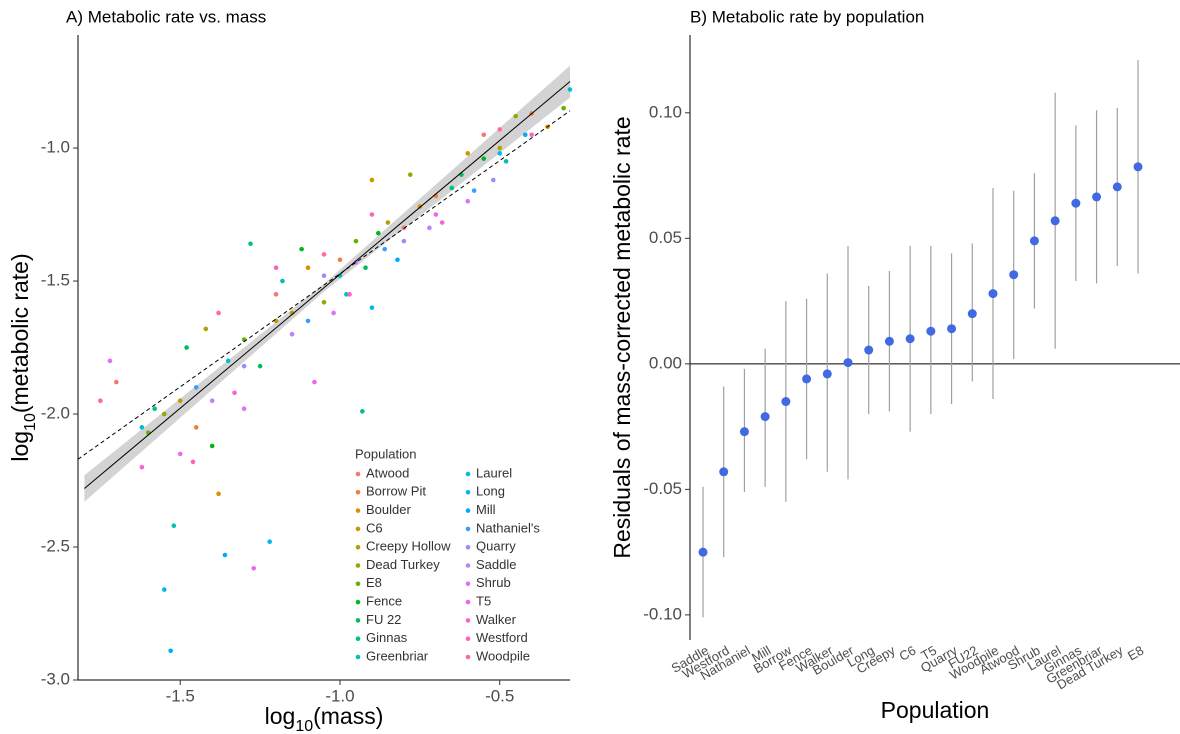 Image resolution: width=1180 pixels, height=734 pixels. What do you see at coordinates (403, 564) in the screenshot?
I see `legend-label: Dead Turkey` at bounding box center [403, 564].